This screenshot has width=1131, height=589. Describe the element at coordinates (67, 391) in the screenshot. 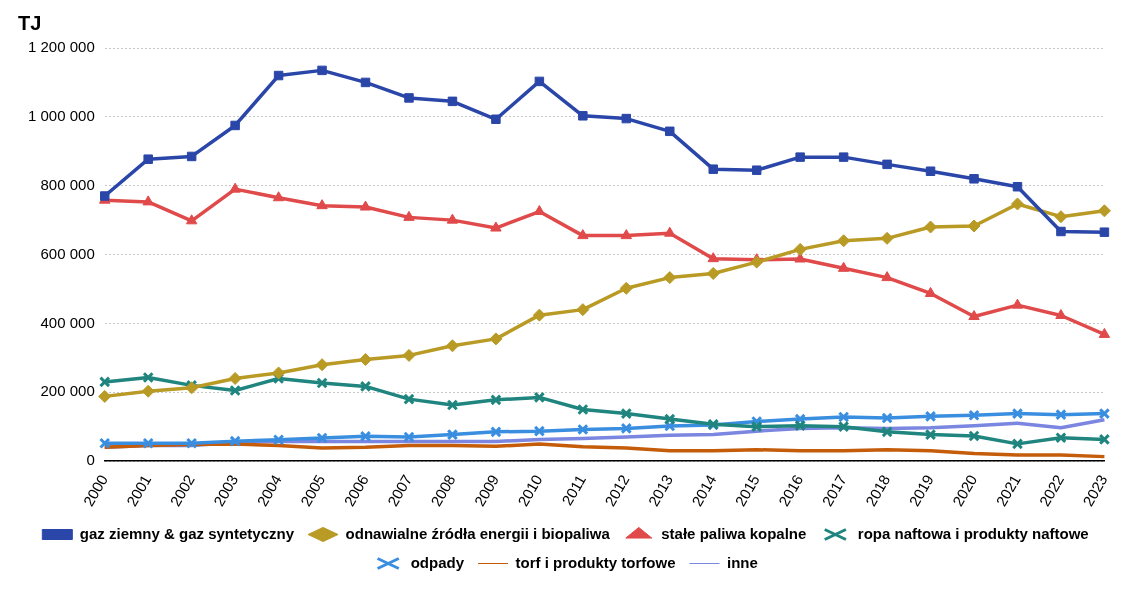

I see `y-tick-label: 200 000` at that location.